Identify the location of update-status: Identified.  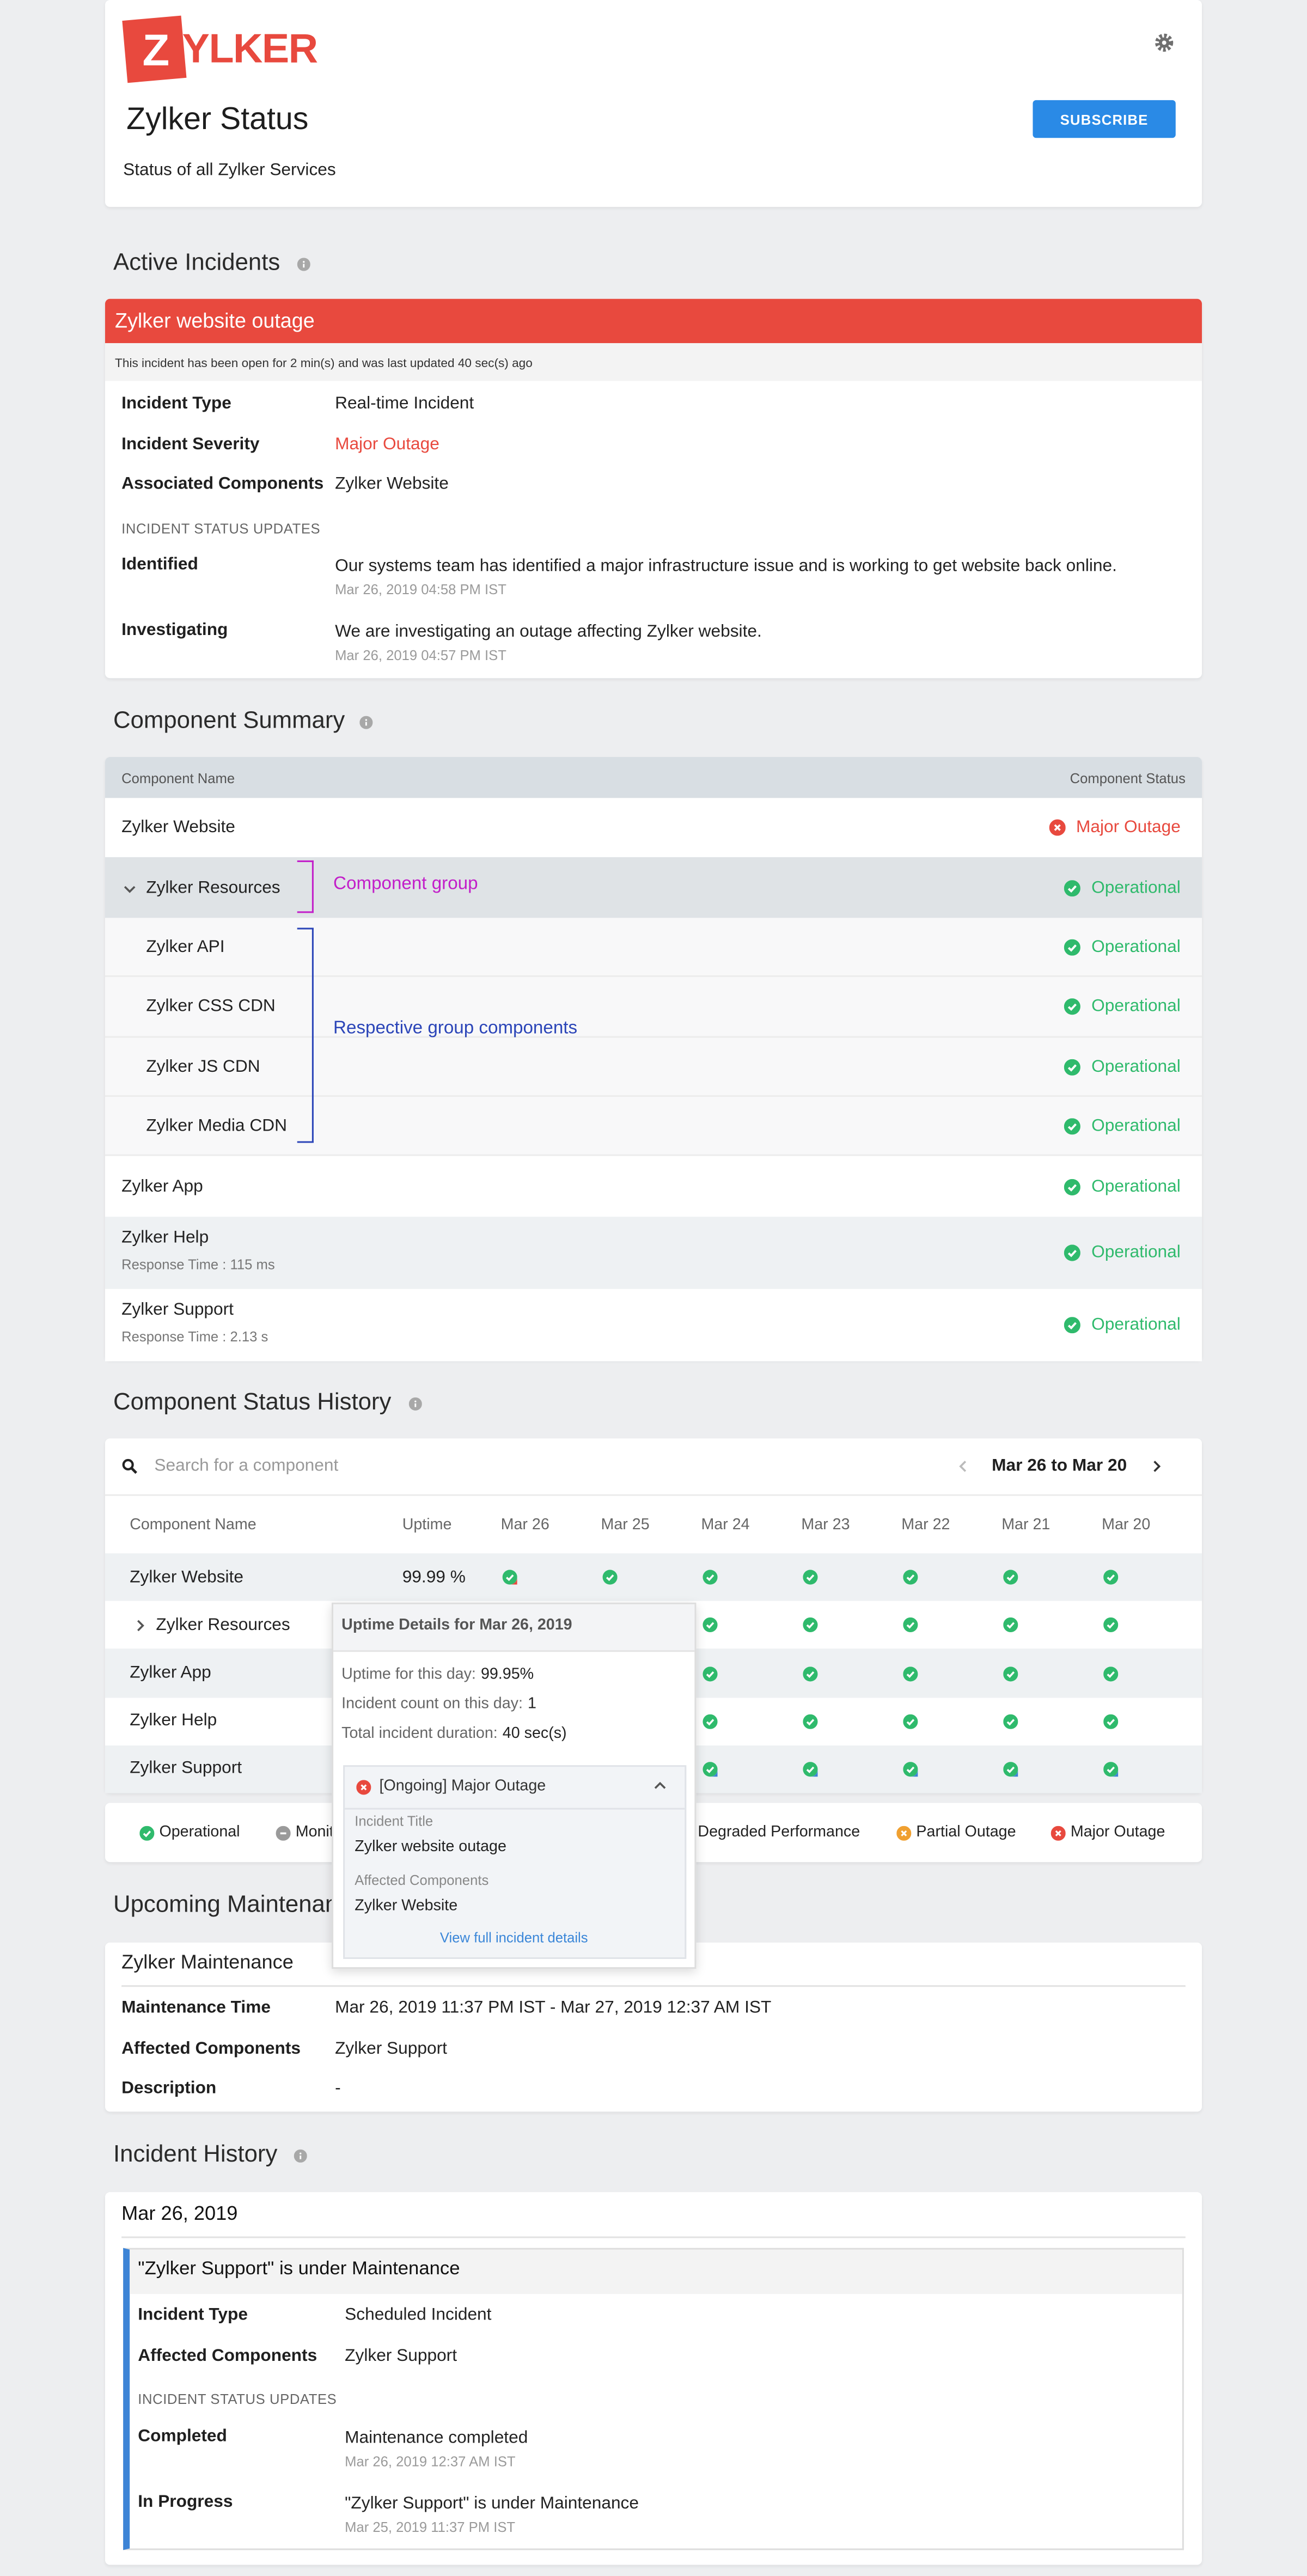
(159, 564).